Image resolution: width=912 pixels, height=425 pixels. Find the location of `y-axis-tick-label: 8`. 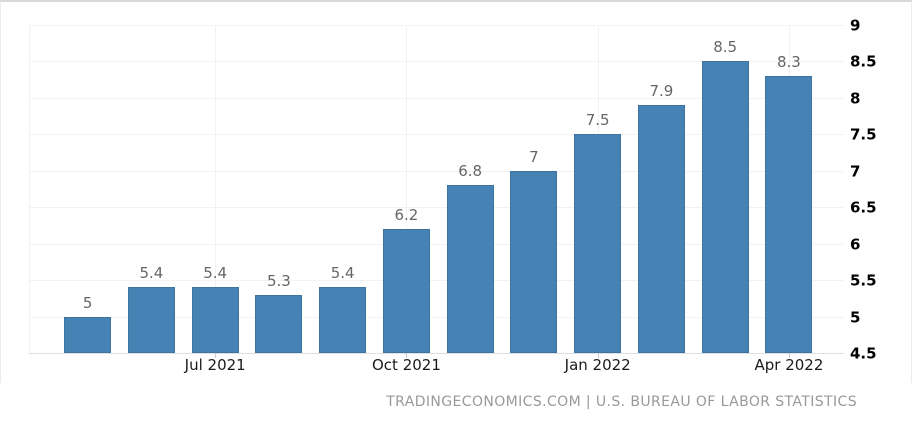

y-axis-tick-label: 8 is located at coordinates (855, 98).